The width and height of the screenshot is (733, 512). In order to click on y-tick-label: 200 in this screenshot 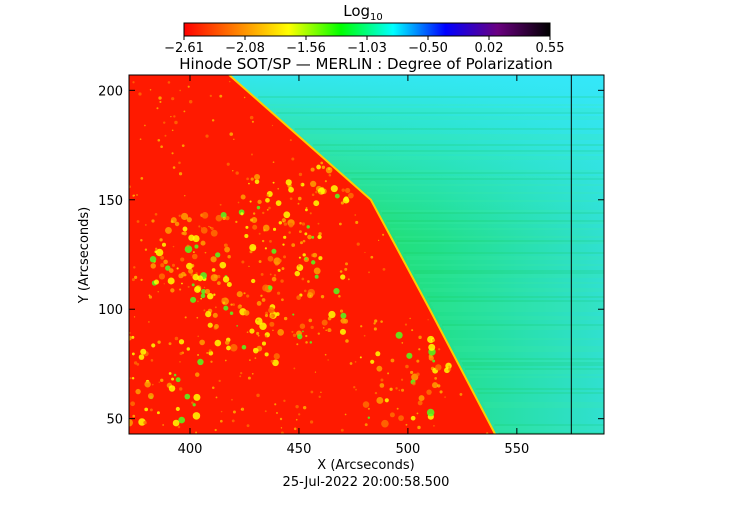, I will do `click(110, 91)`.